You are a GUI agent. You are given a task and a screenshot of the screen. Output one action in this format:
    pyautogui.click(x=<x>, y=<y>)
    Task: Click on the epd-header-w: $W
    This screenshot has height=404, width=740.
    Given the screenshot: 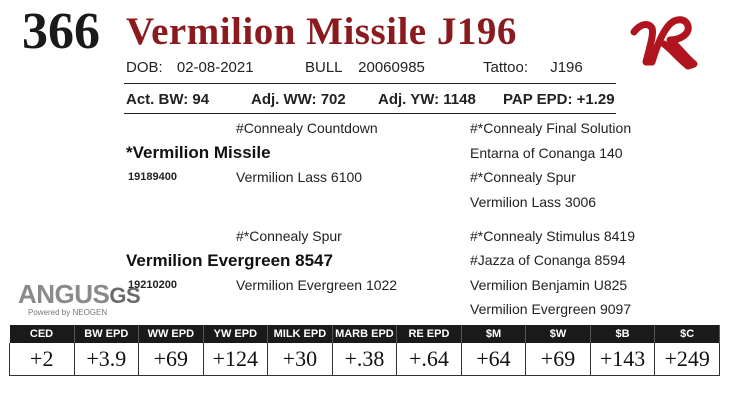 What is the action you would take?
    pyautogui.click(x=558, y=334)
    